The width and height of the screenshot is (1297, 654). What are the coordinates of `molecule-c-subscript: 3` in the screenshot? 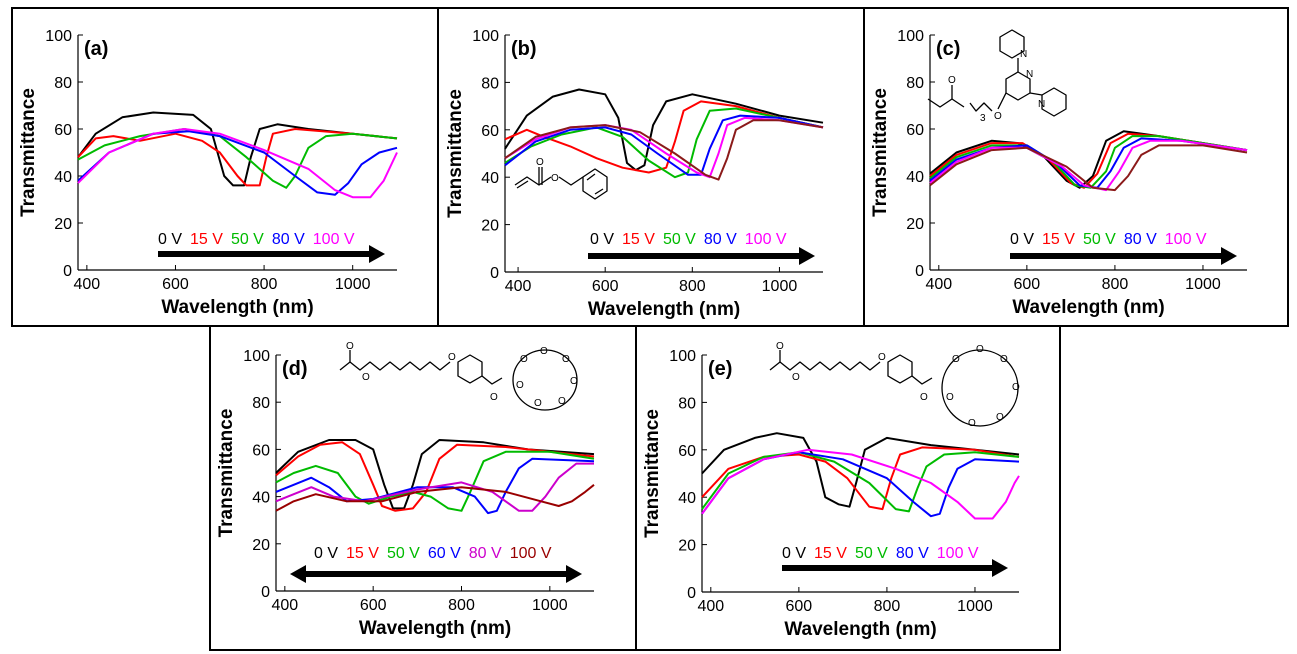 It's located at (983, 118).